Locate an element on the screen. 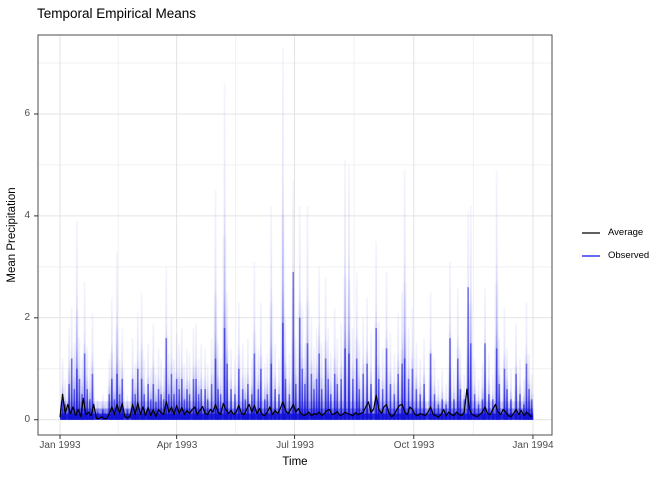  legend-label-observed: Observed is located at coordinates (629, 255).